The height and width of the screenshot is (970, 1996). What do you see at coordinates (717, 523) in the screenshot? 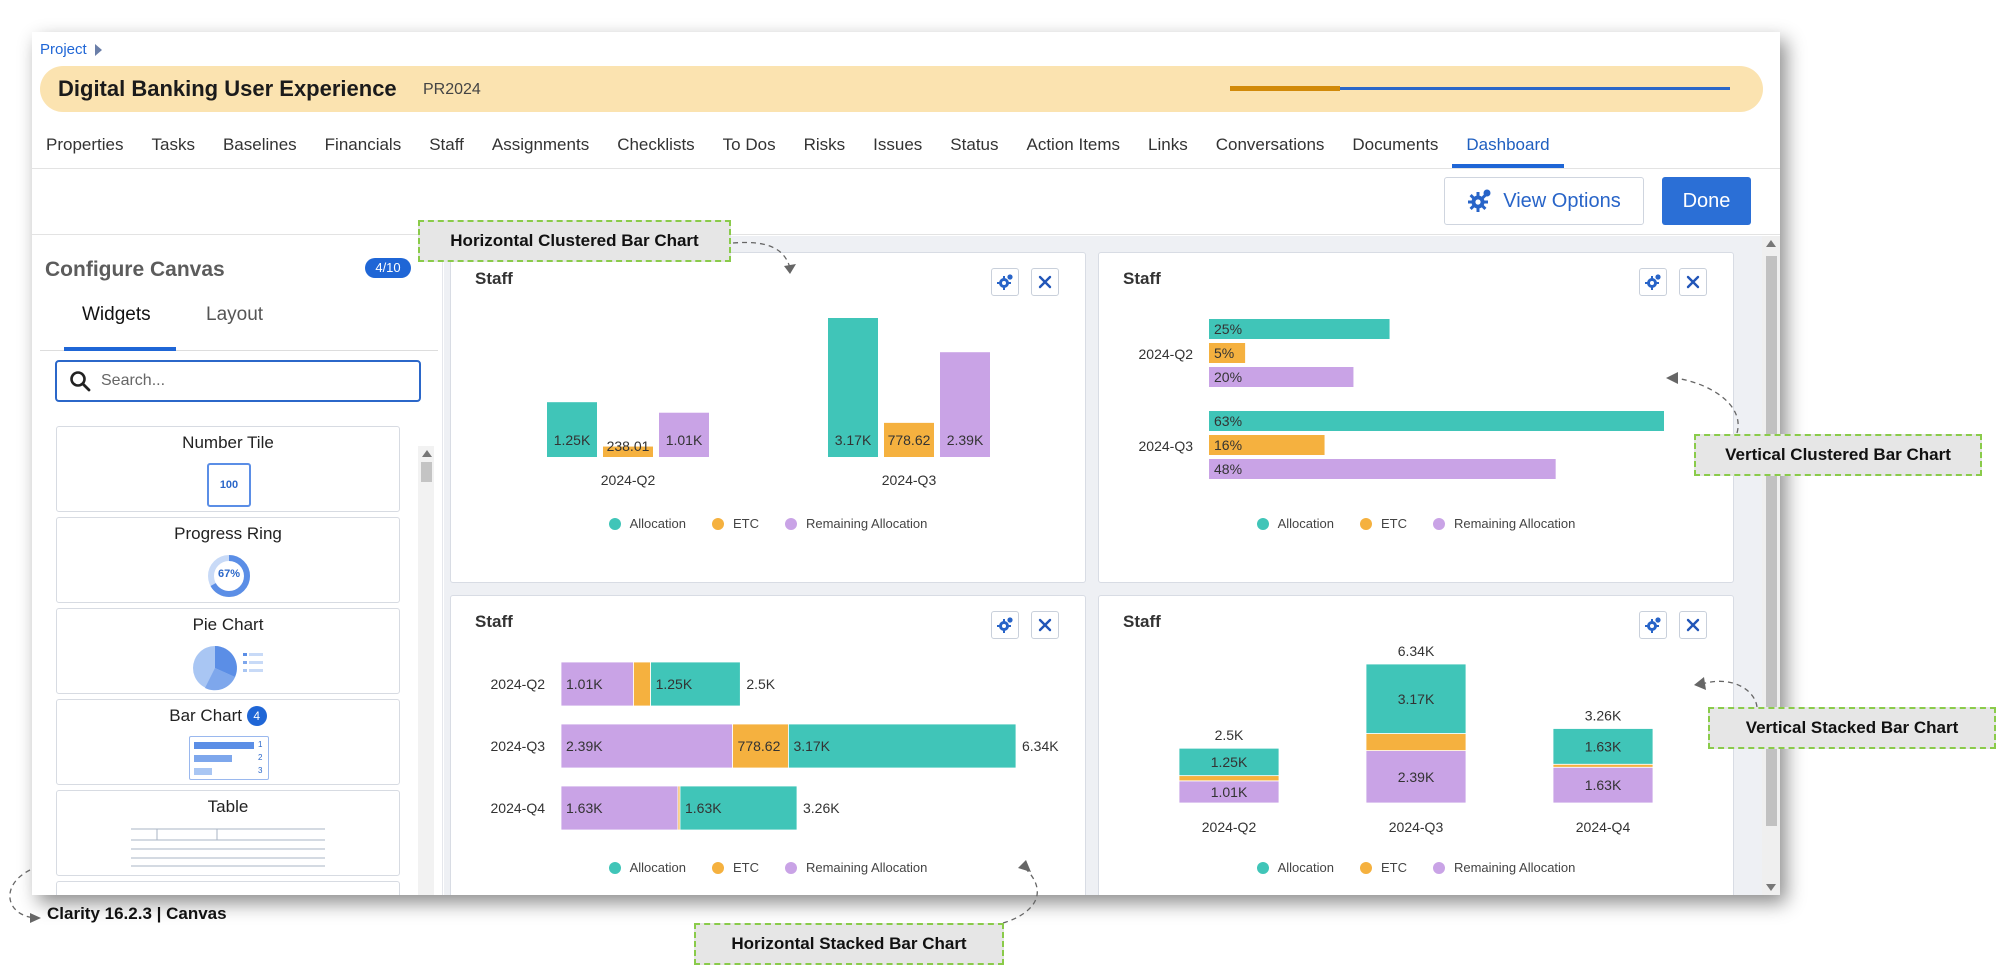
I see `legend-swatch` at bounding box center [717, 523].